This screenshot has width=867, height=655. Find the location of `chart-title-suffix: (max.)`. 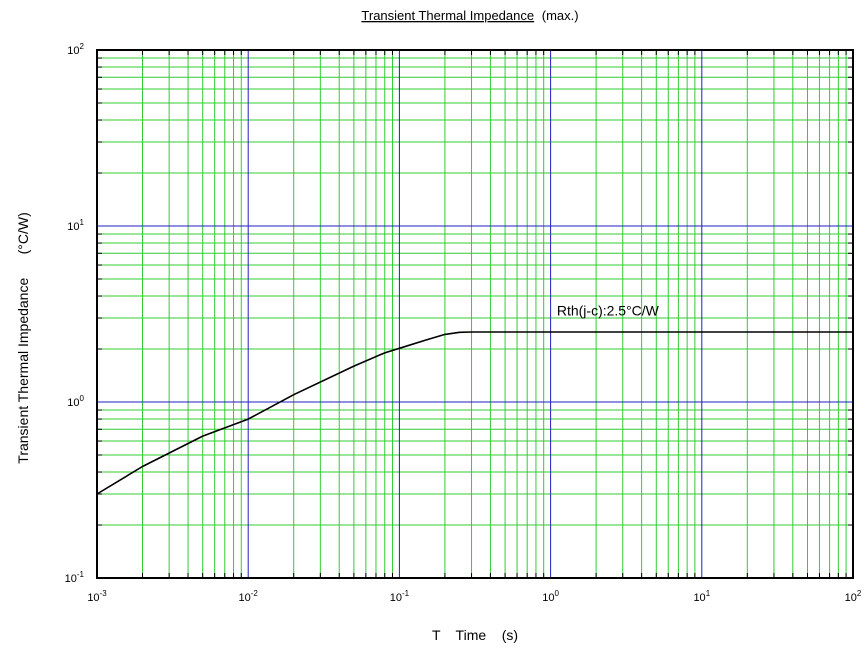

chart-title-suffix: (max.) is located at coordinates (560, 15).